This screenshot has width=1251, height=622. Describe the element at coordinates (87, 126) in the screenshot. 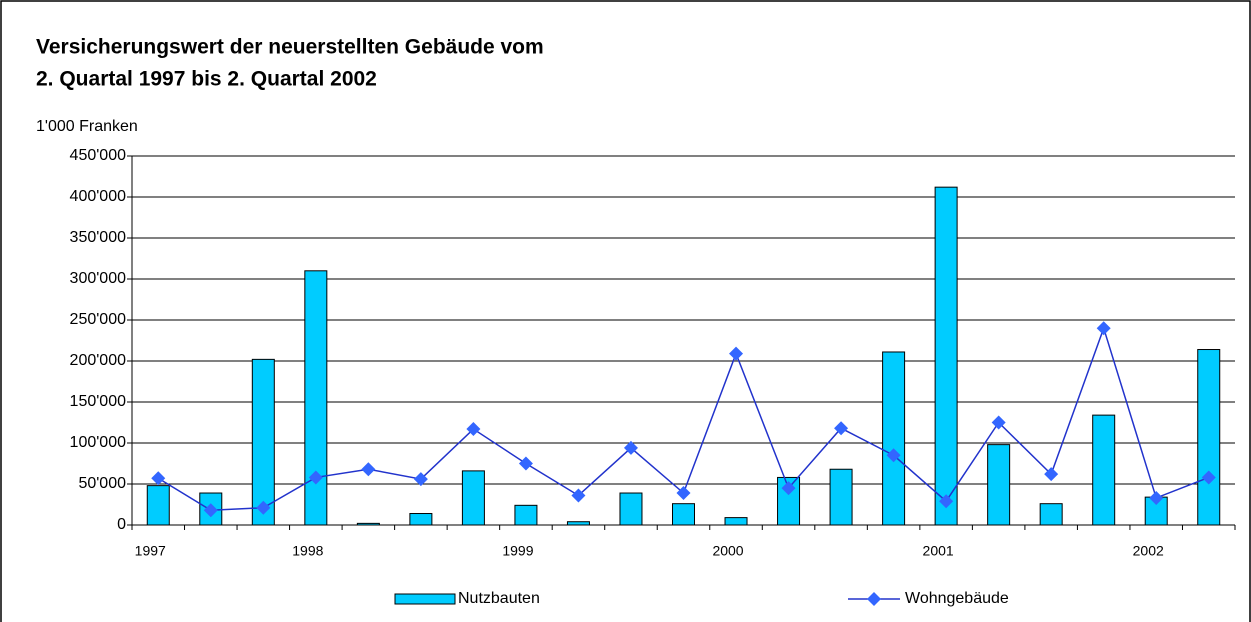

I see `y-axis-label: 1'000 Franken` at that location.